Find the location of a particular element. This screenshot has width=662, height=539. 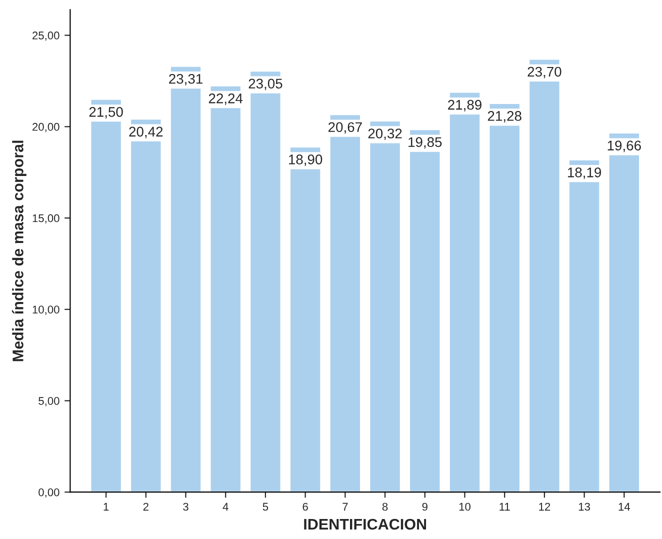

data-label: 23,31 is located at coordinates (185, 80).